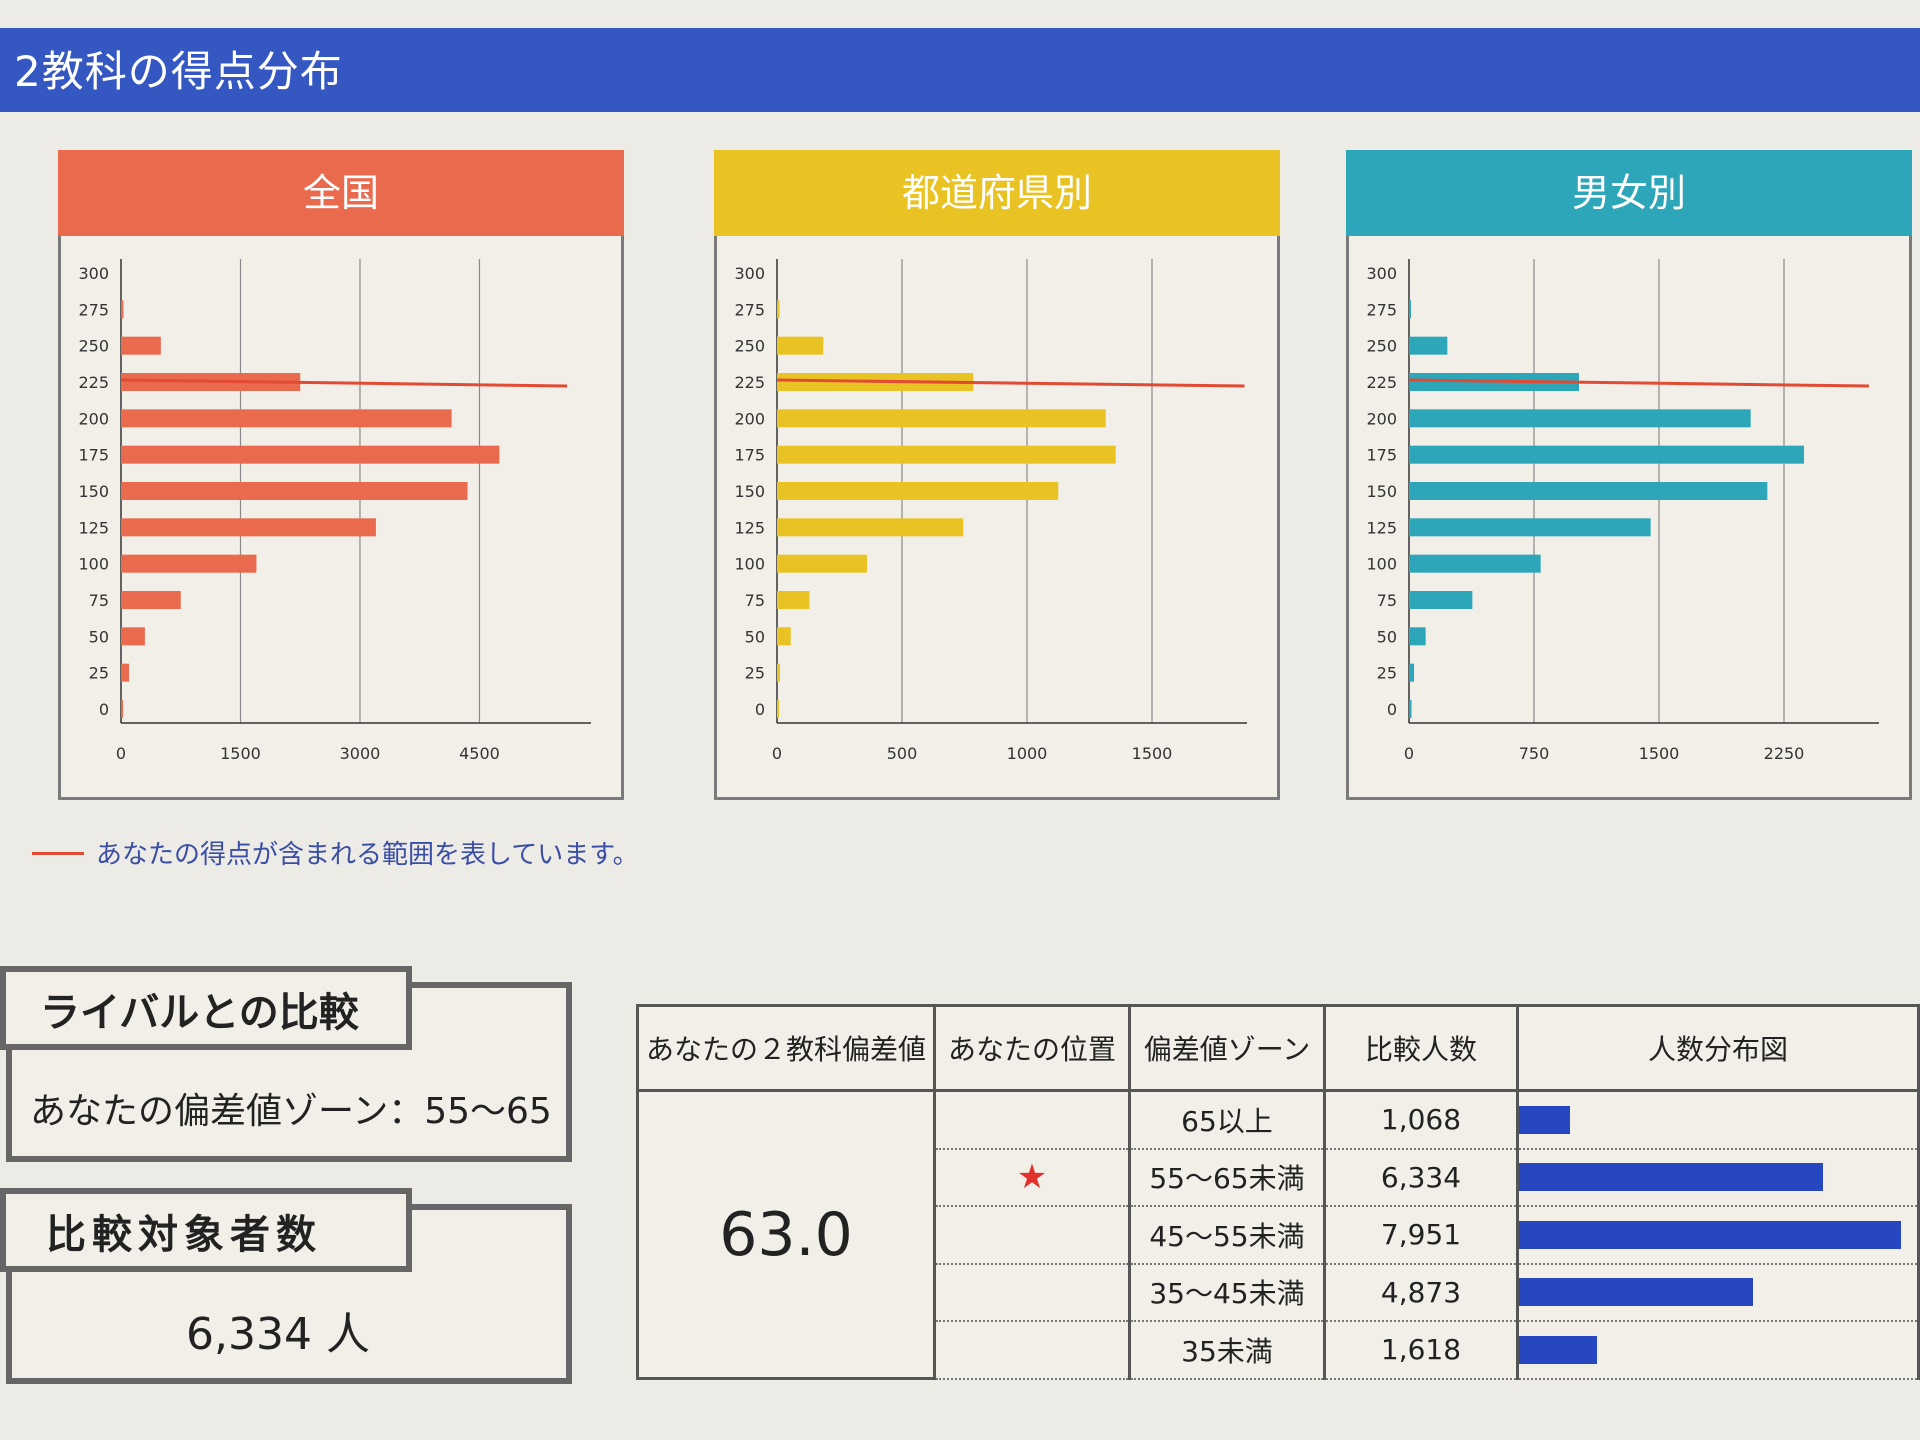  I want to click on x-tick-label: 4500, so click(479, 753).